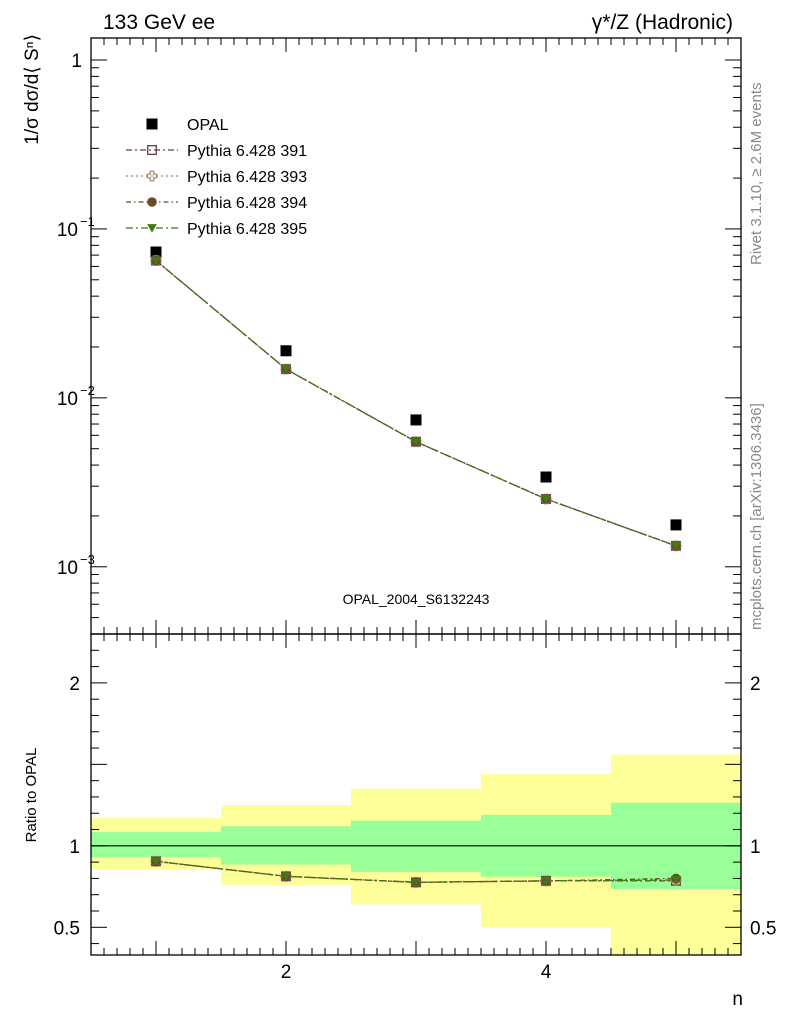  I want to click on legend-entry-label: OPAL, so click(208, 125).